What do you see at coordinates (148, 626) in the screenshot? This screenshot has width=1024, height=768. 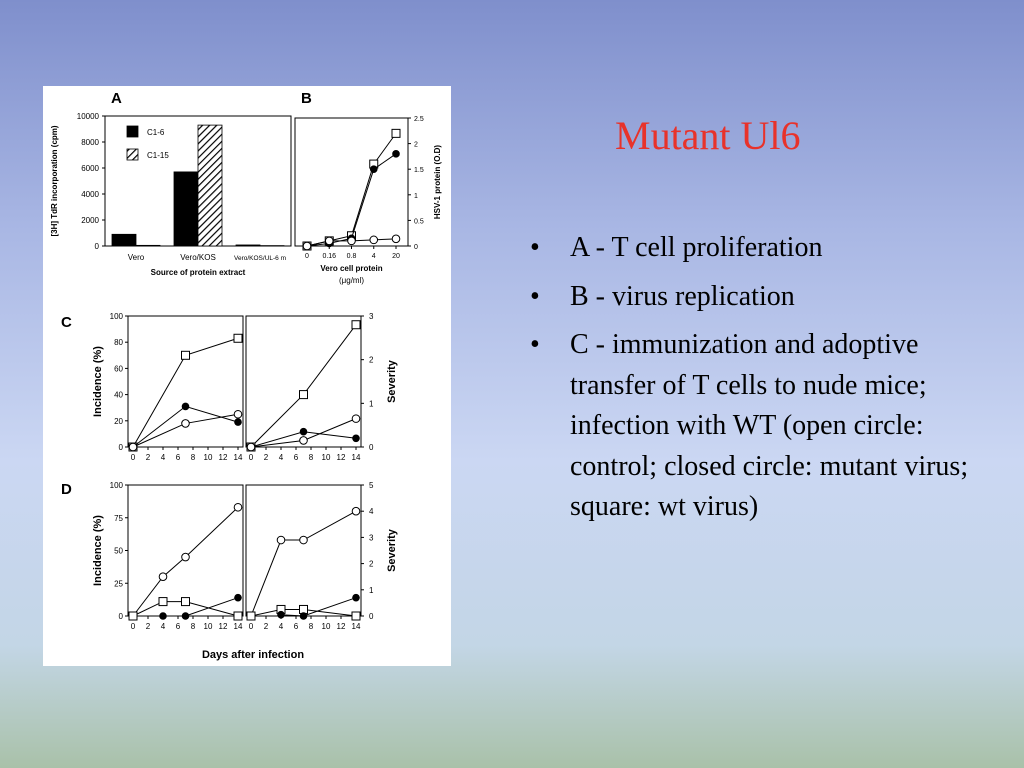 I see `panel-d-left-xtick-label: 2` at bounding box center [148, 626].